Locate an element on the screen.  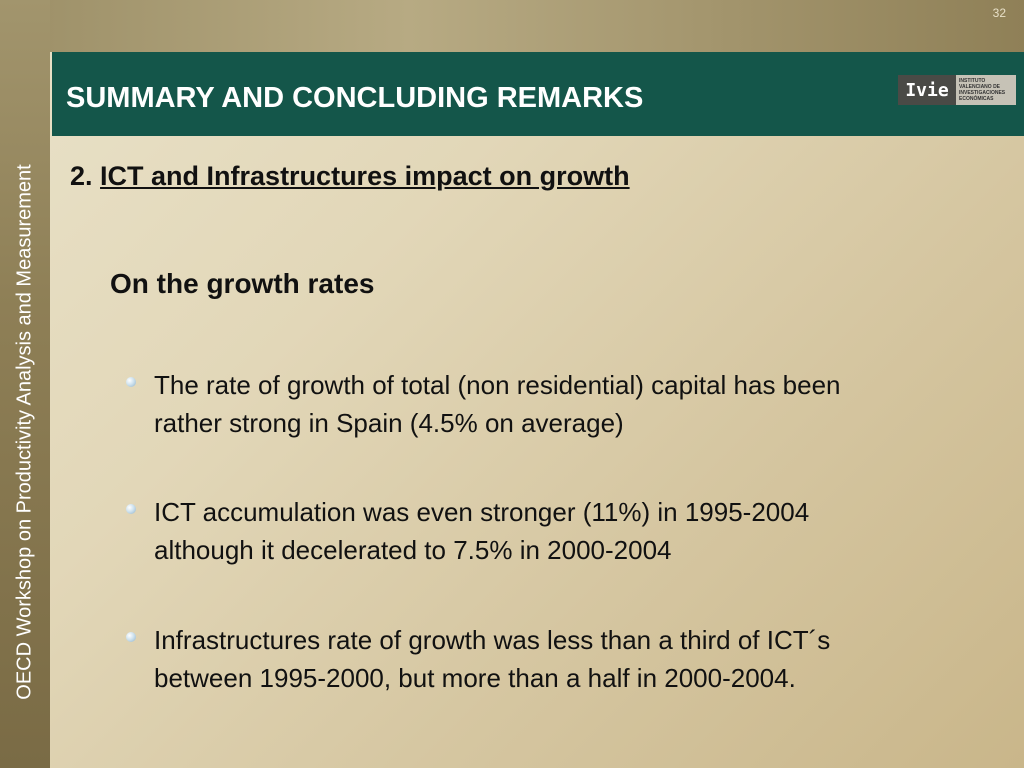
logo-line: VALENCIANO DE is located at coordinates (980, 87).